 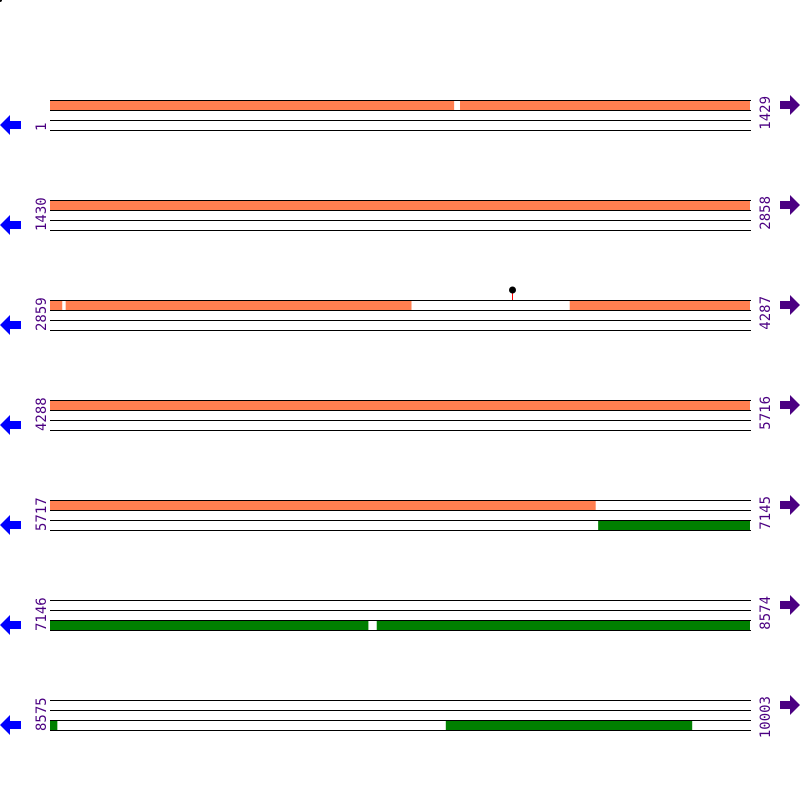 I want to click on sequence-row: 1430 2858, so click(x=400, y=215).